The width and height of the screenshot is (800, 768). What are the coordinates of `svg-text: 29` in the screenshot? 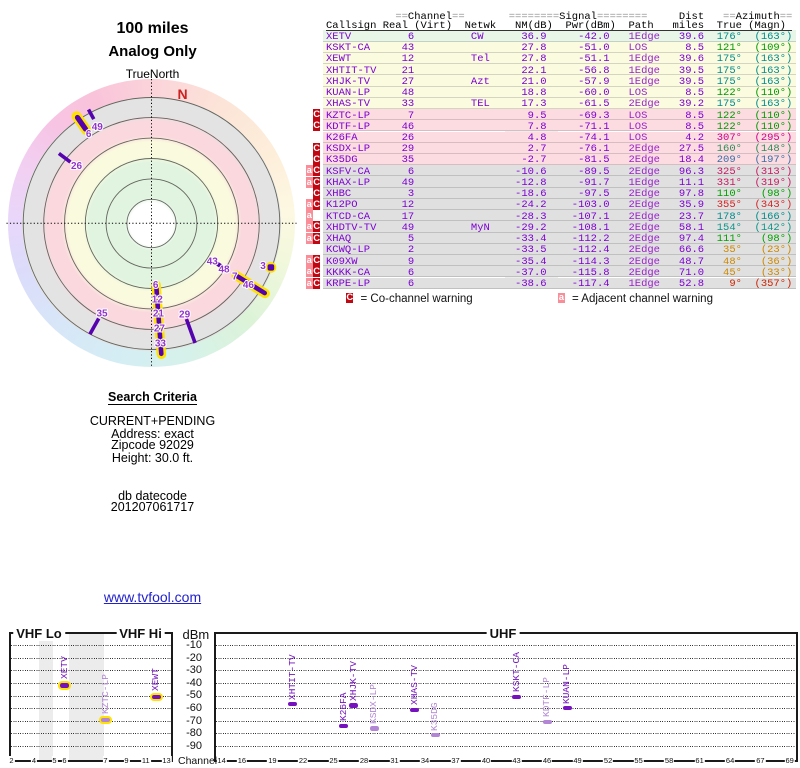 It's located at (185, 315).